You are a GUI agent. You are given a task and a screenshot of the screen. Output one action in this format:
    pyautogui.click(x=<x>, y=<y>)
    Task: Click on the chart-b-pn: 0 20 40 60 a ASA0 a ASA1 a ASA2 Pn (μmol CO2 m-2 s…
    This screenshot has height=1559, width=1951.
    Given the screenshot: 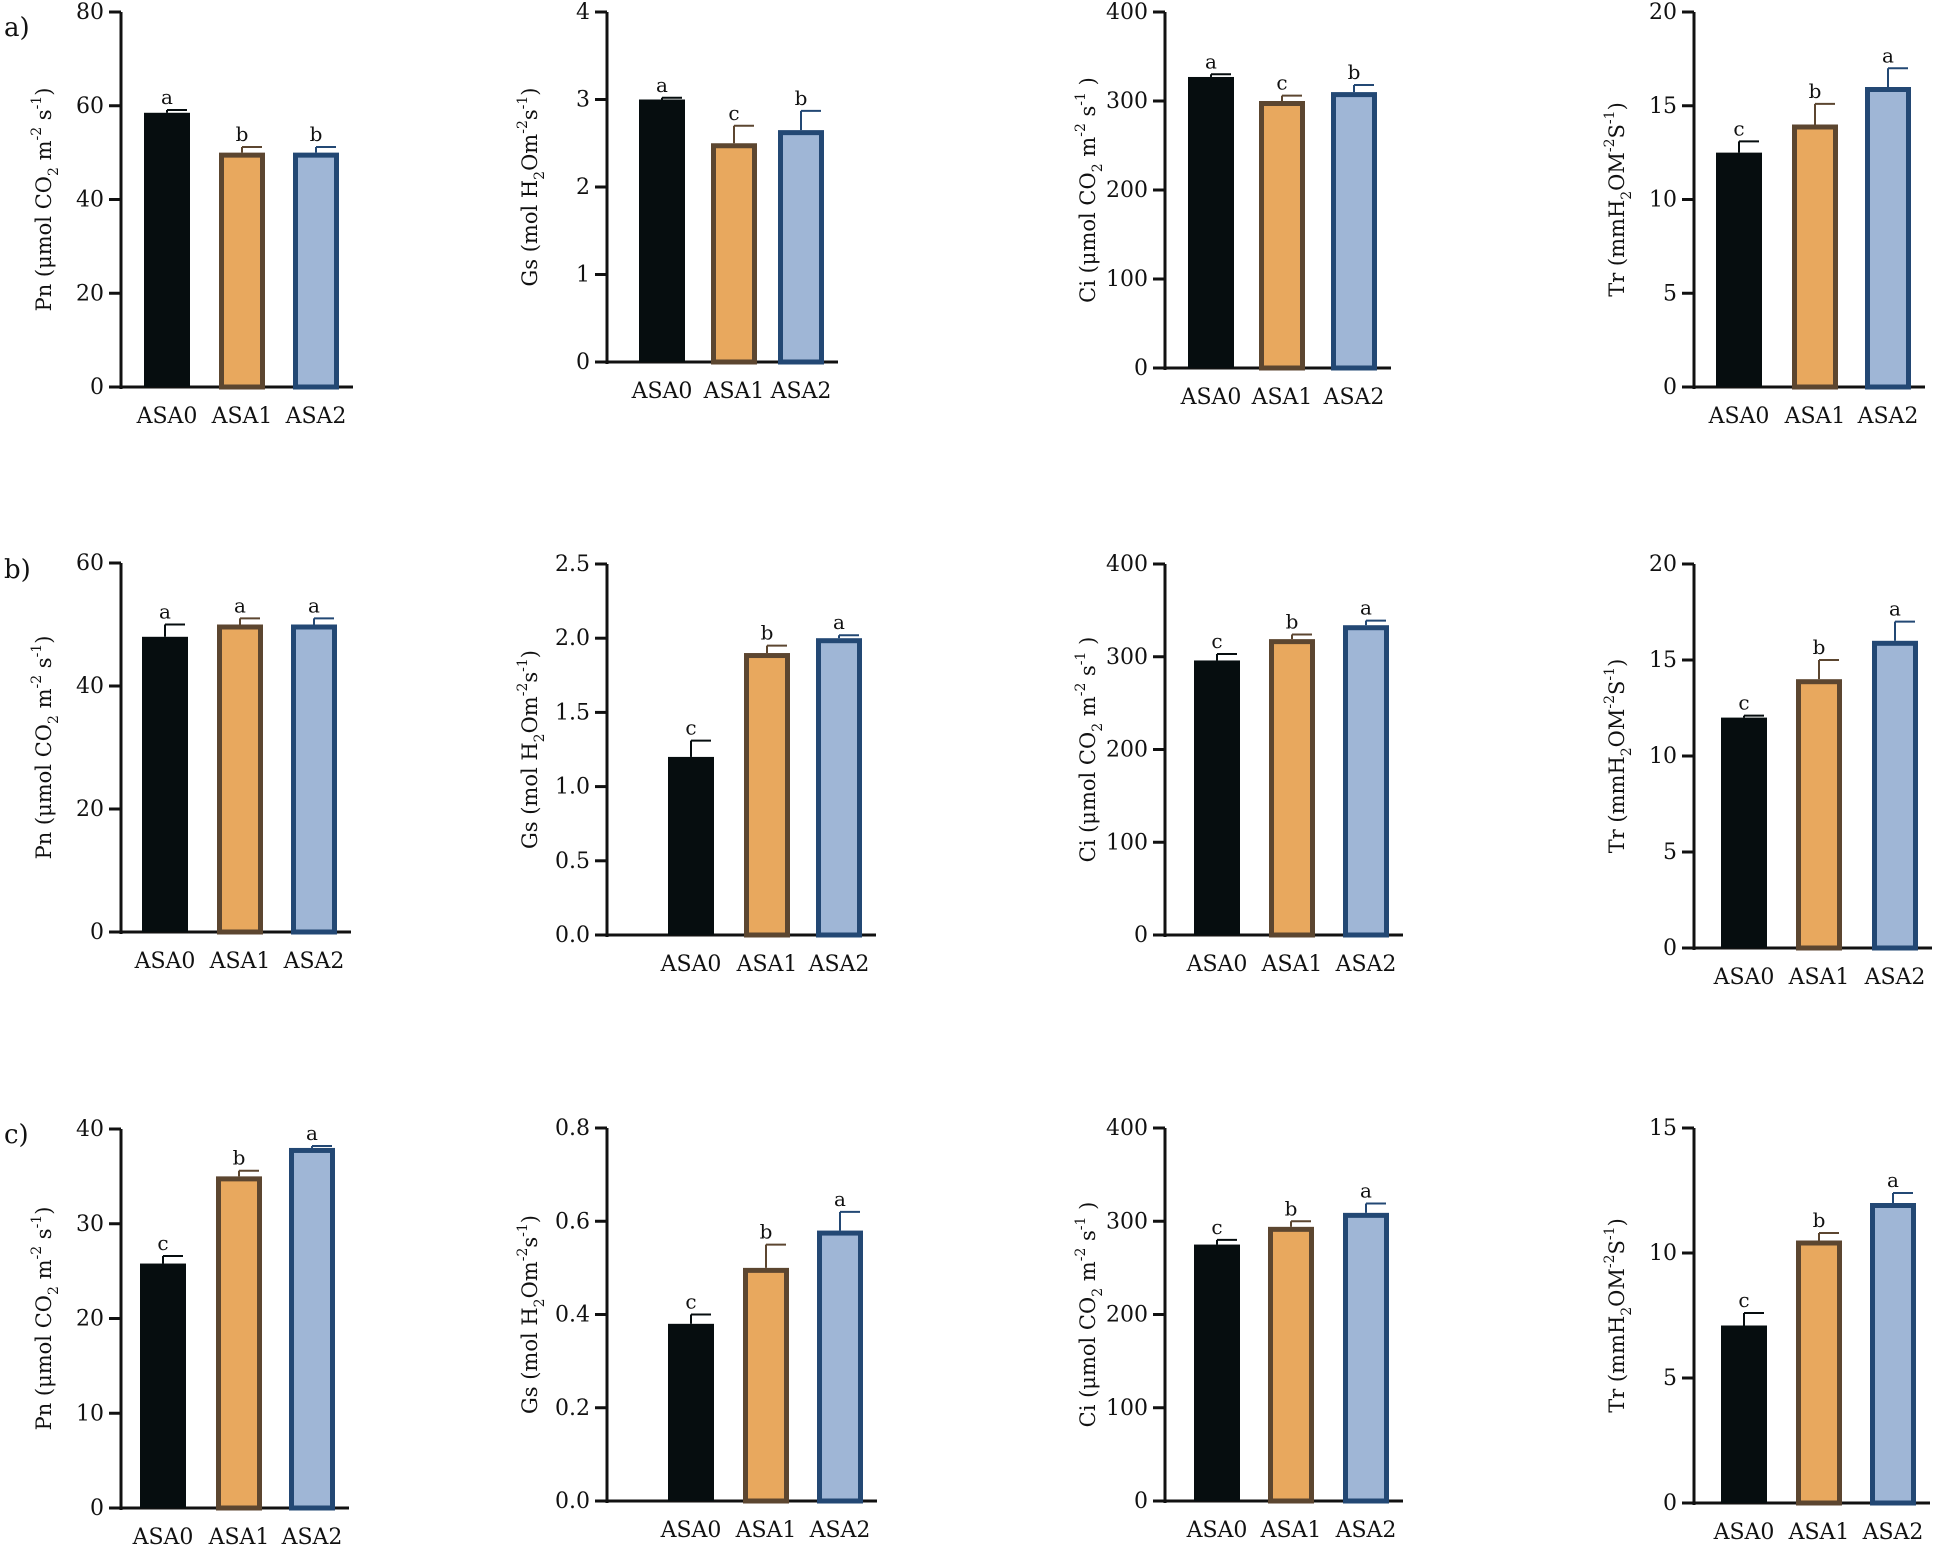 What is the action you would take?
    pyautogui.click(x=190, y=762)
    